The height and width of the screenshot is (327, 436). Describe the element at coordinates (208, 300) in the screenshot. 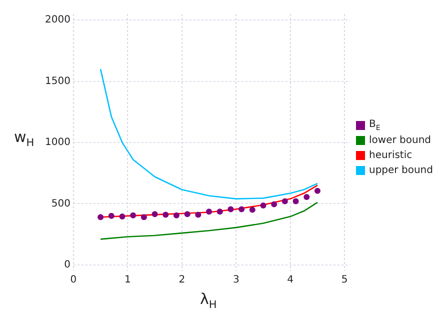

I see `x-axis-title: λ$_{H}$` at that location.